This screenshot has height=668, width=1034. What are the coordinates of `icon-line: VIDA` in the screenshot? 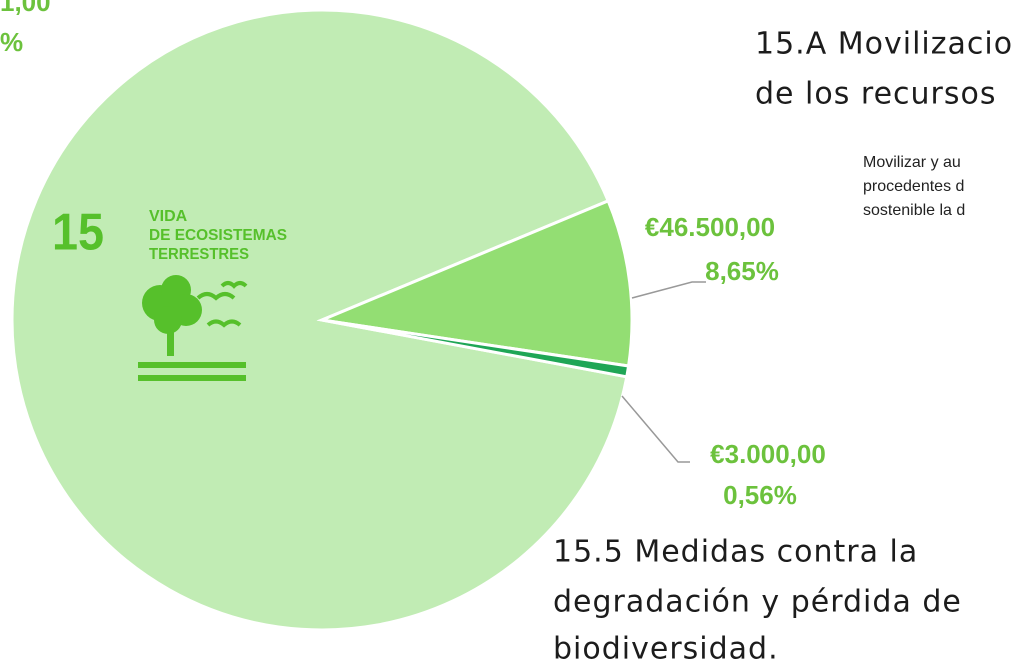 It's located at (168, 216).